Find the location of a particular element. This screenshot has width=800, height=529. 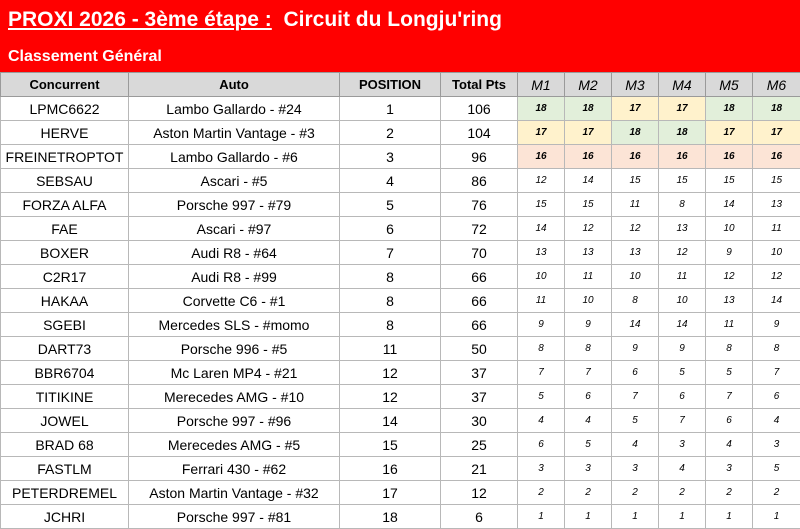

auto-cell: Porsche 997 - #79 is located at coordinates (234, 205).